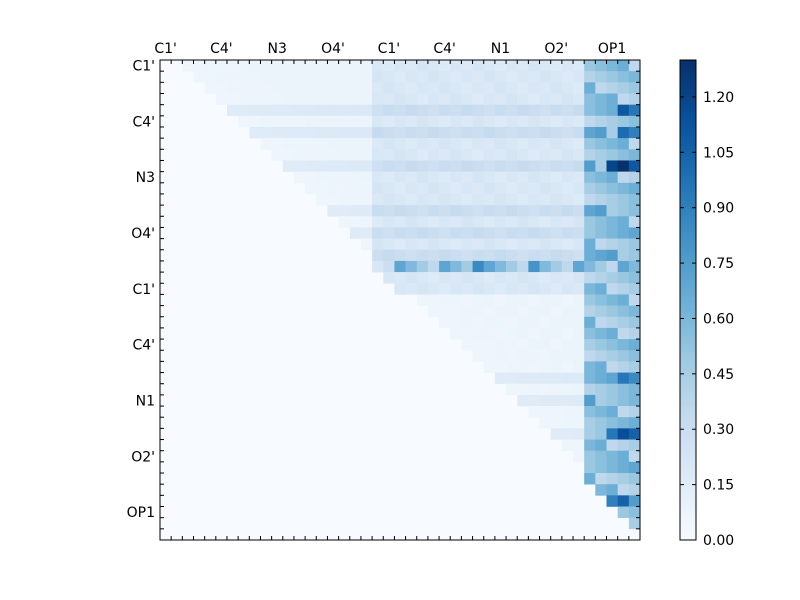 The height and width of the screenshot is (600, 800). I want to click on top-tick-label: O4', so click(333, 49).